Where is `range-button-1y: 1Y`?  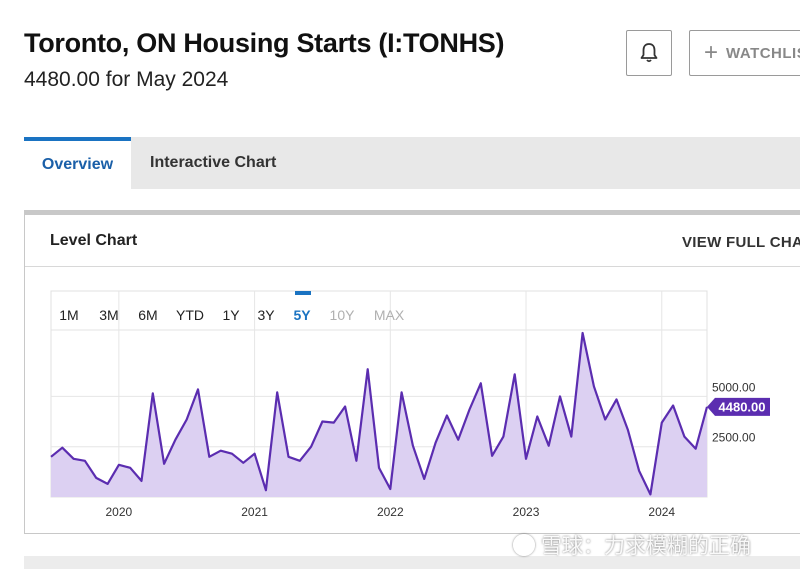 range-button-1y: 1Y is located at coordinates (231, 315).